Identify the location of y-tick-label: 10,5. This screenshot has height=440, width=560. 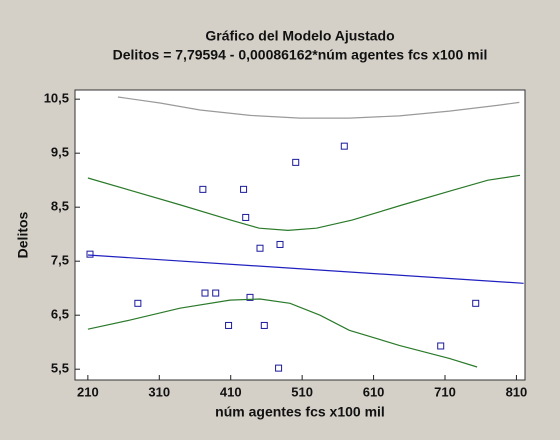
(56, 98).